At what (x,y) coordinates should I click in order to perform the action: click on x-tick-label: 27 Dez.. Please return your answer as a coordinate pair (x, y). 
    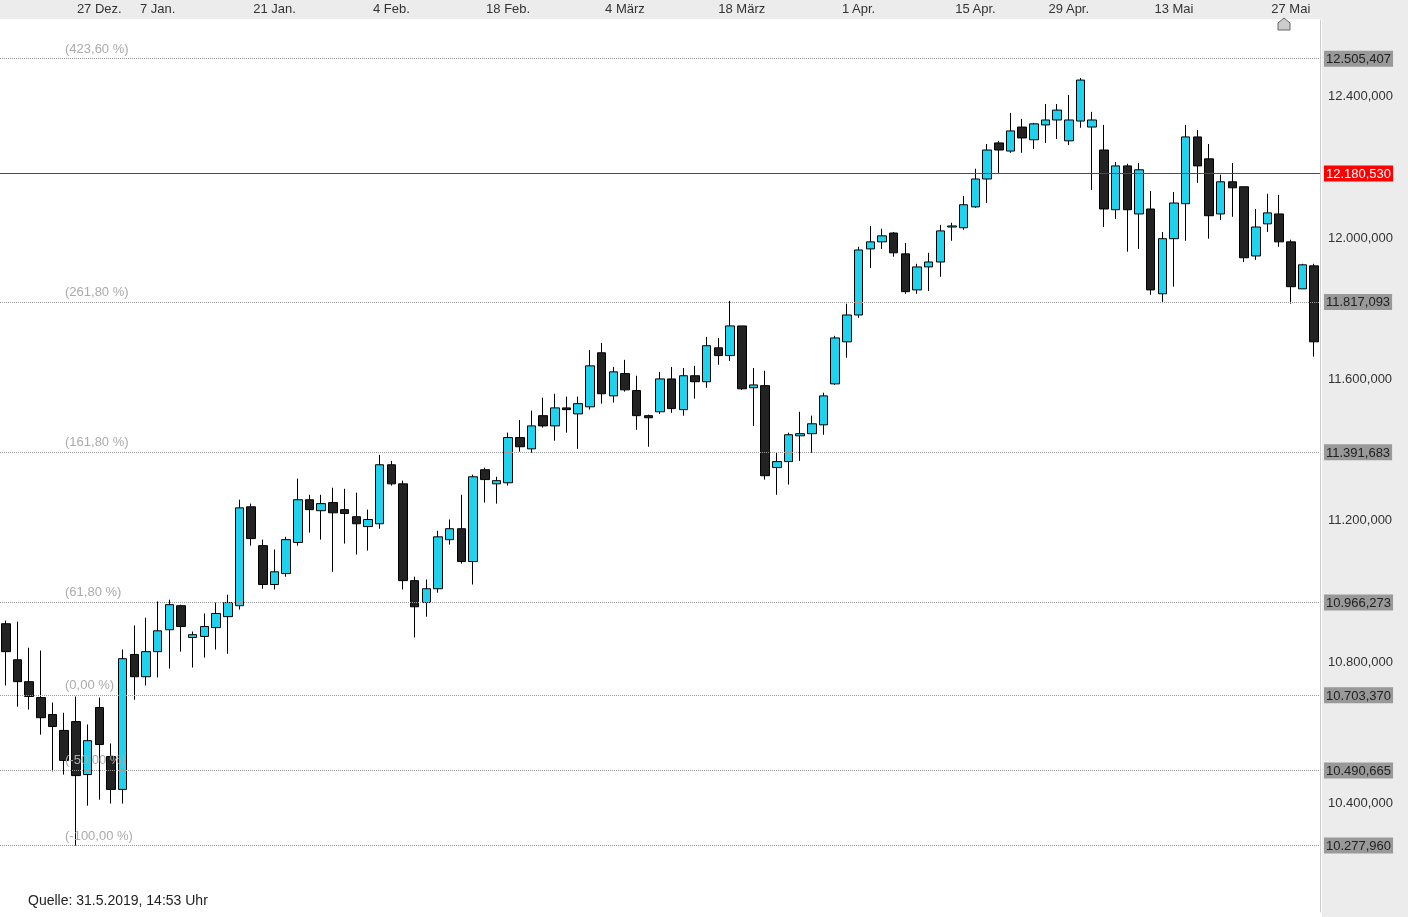
    Looking at the image, I should click on (99, 8).